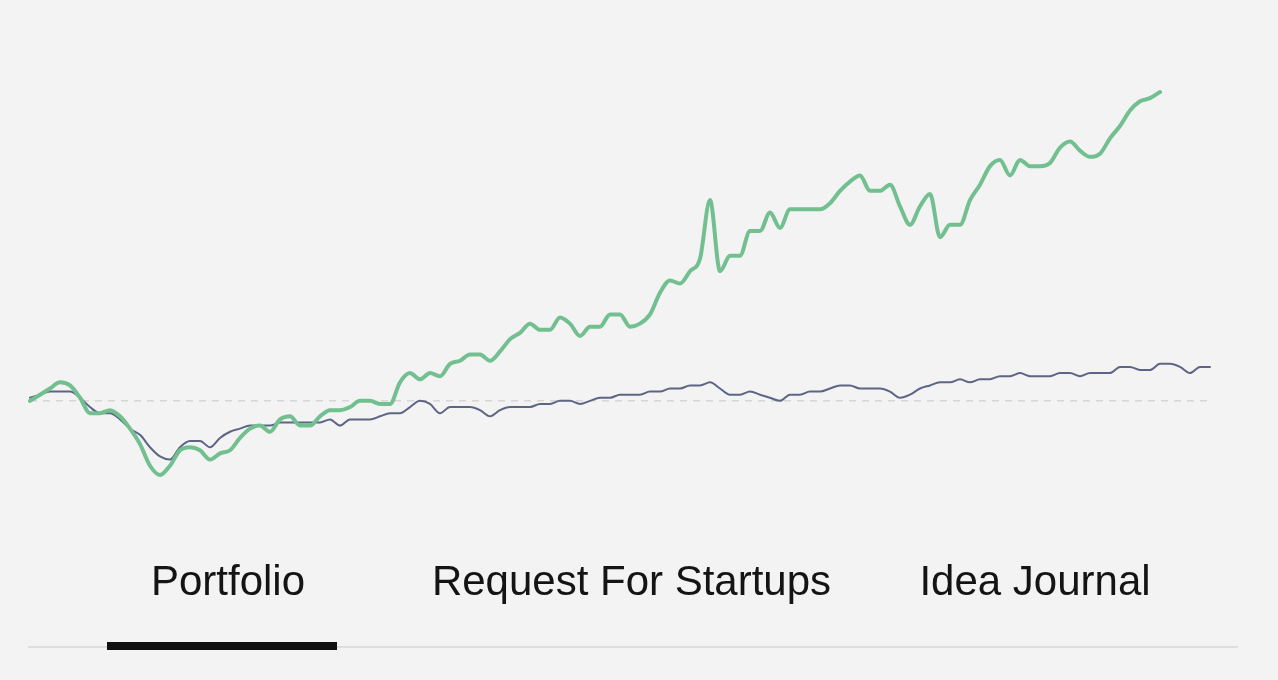  What do you see at coordinates (631, 581) in the screenshot?
I see `text: Request For Startups` at bounding box center [631, 581].